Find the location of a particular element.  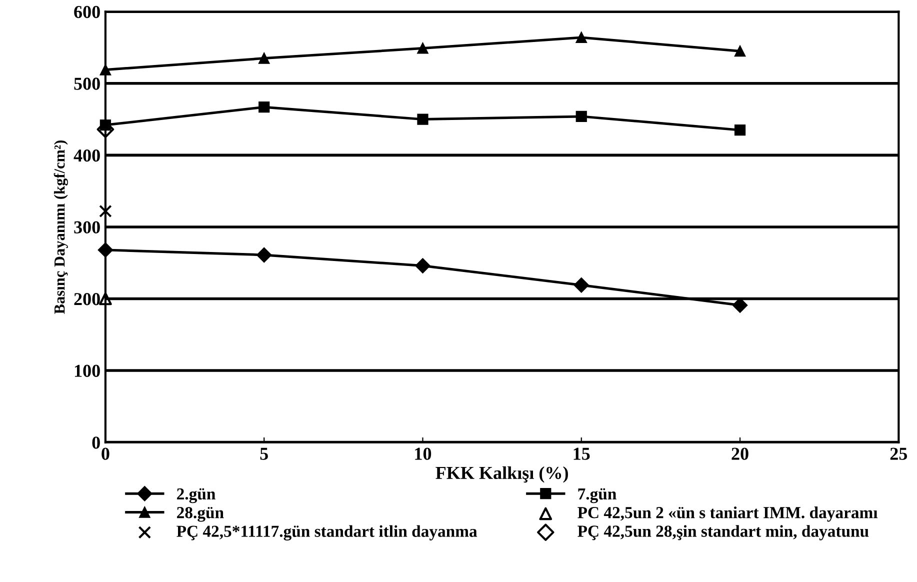

y-tick-label: 200 is located at coordinates (87, 299).